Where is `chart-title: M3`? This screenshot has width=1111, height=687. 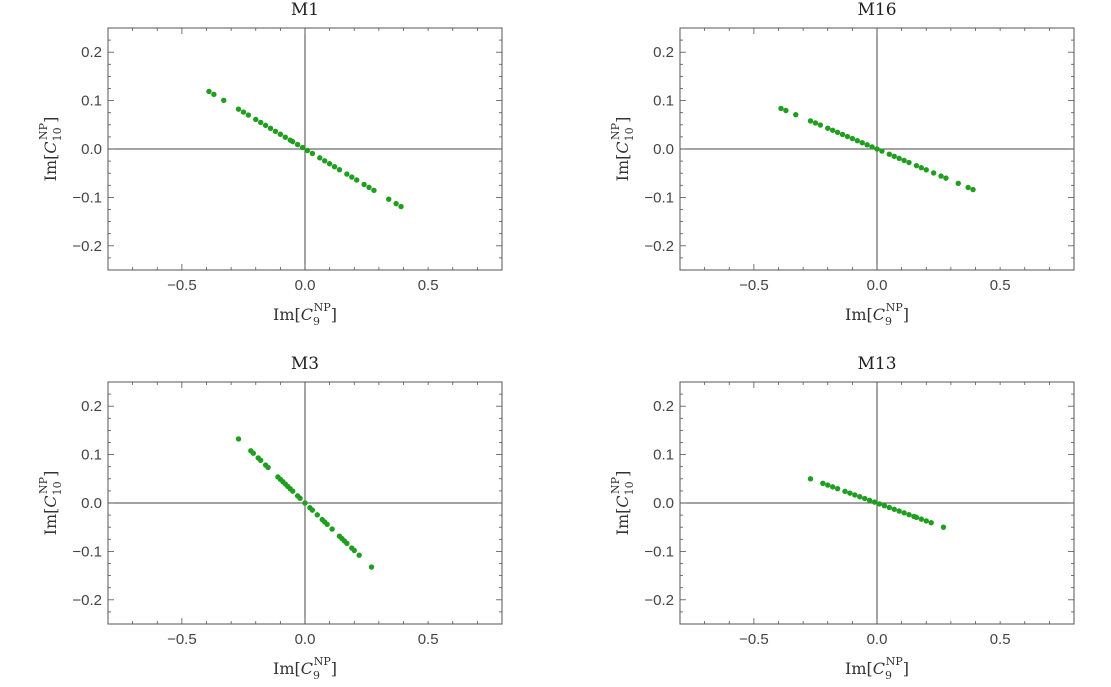 chart-title: M3 is located at coordinates (305, 364).